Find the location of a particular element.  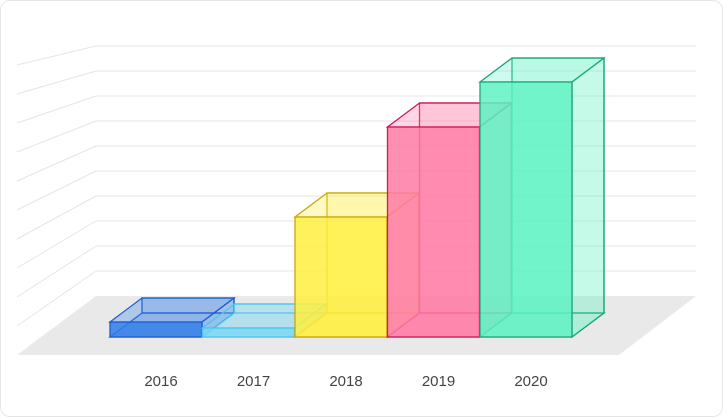

x-tick-label: 2016 is located at coordinates (160, 381).